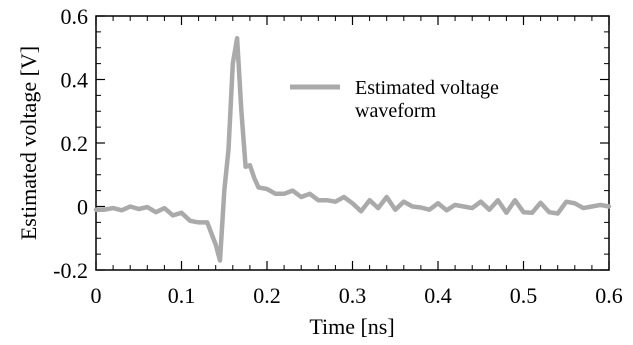  Describe the element at coordinates (427, 88) in the screenshot. I see `legend-label-line-1: Estimated voltage` at that location.